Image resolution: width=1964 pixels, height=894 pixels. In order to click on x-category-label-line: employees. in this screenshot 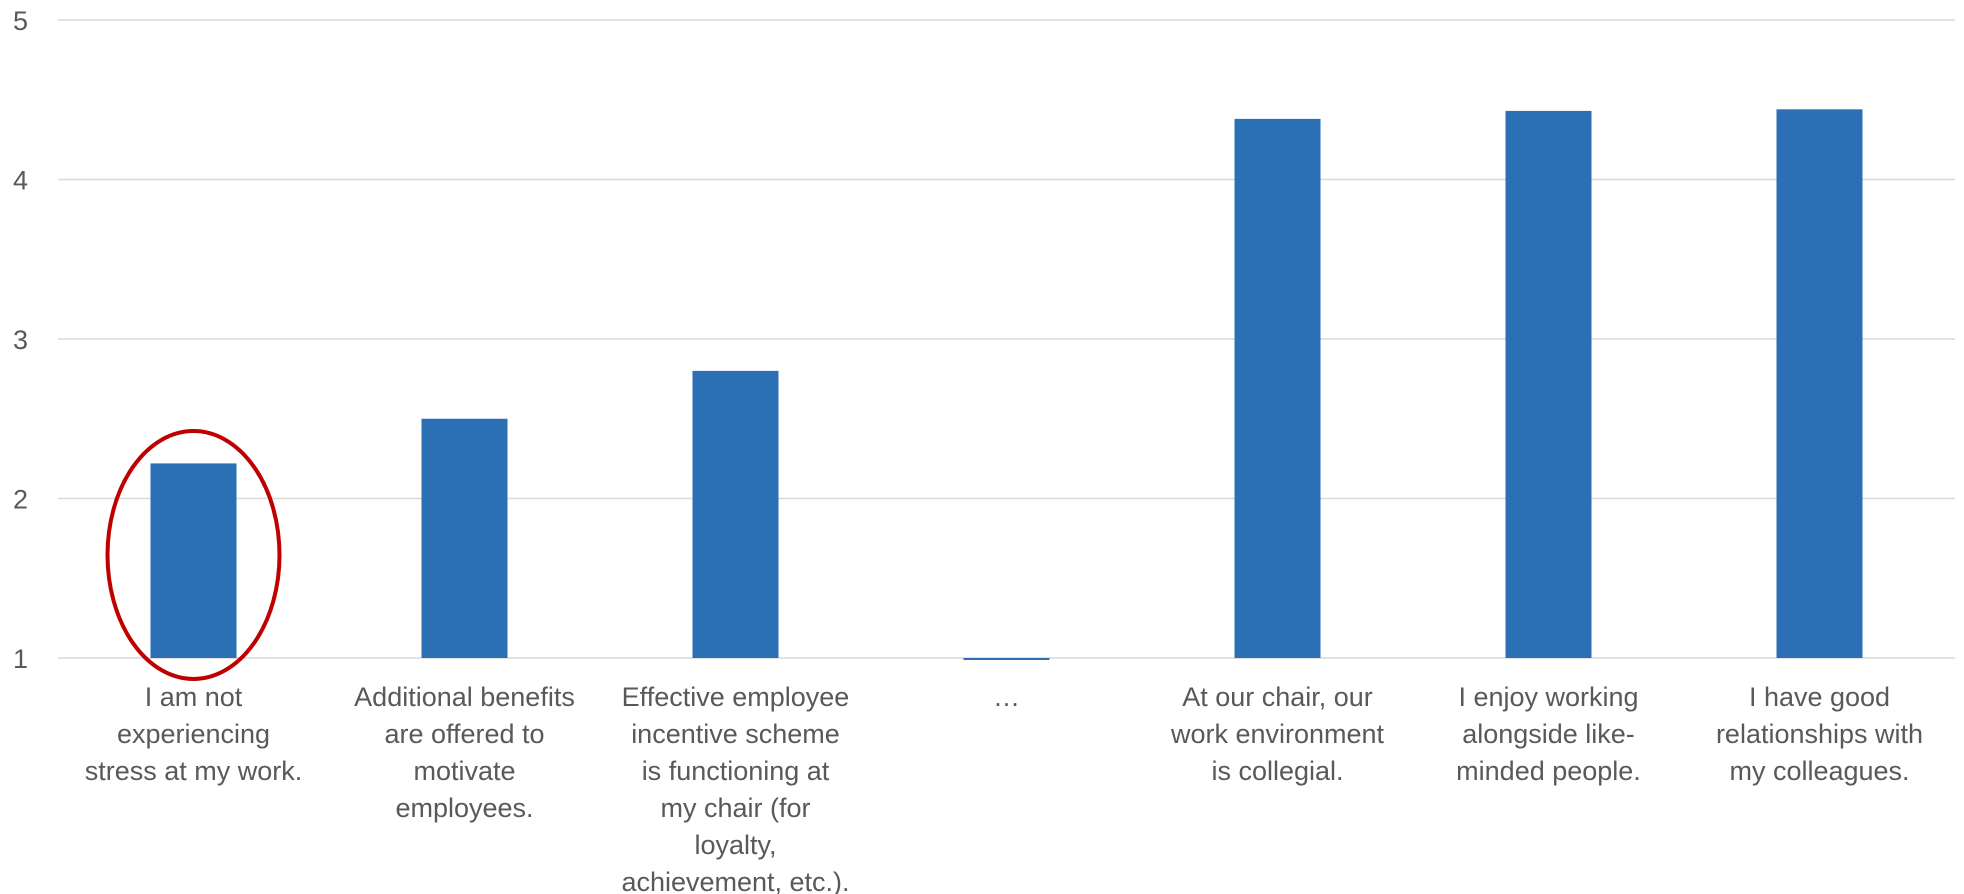, I will do `click(464, 808)`.